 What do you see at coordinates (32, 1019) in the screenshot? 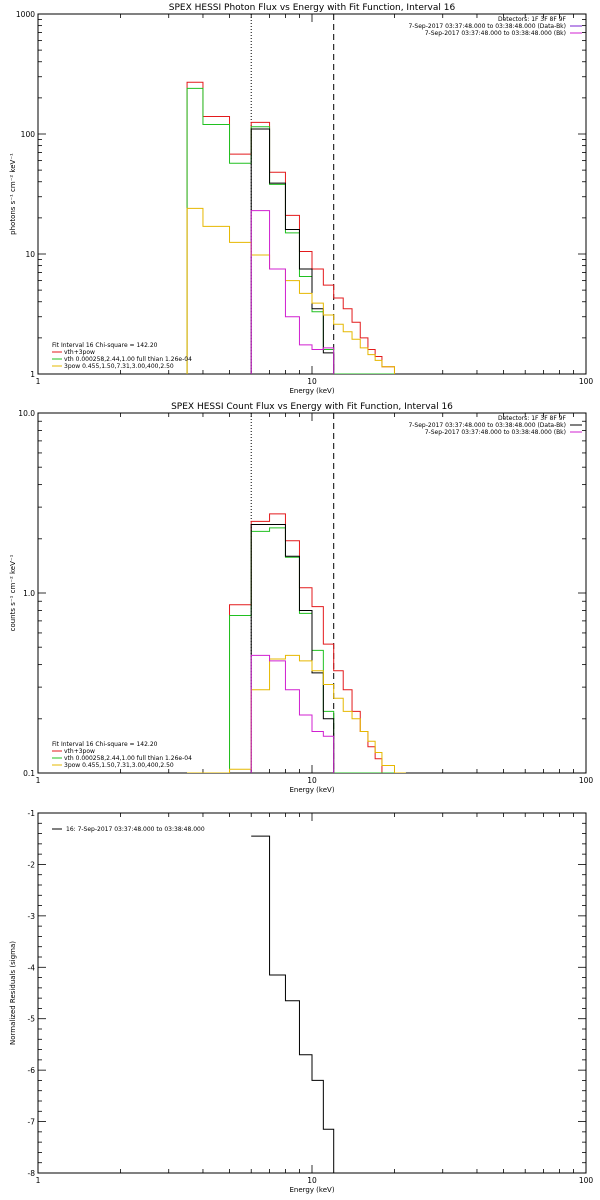
I see `y-tick-label: -5` at bounding box center [32, 1019].